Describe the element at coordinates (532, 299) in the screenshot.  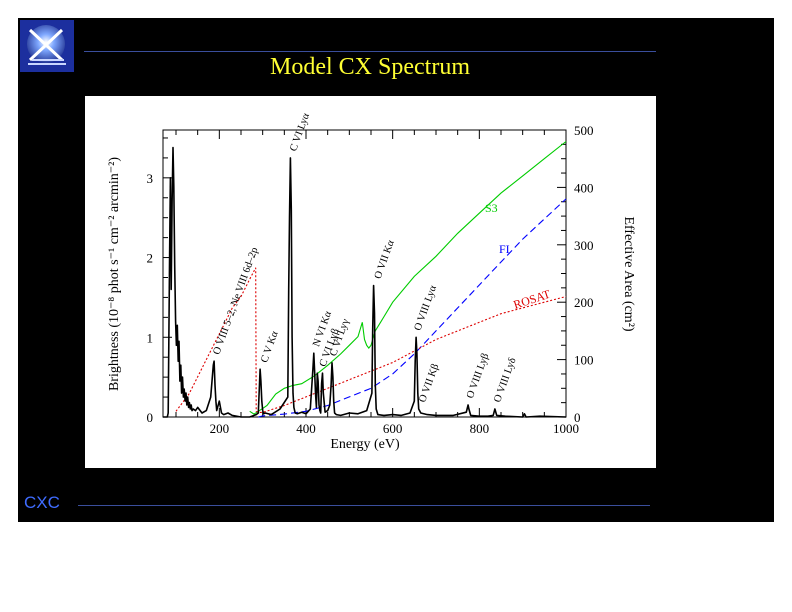
I see `series-label-rosat: ROSAT` at that location.